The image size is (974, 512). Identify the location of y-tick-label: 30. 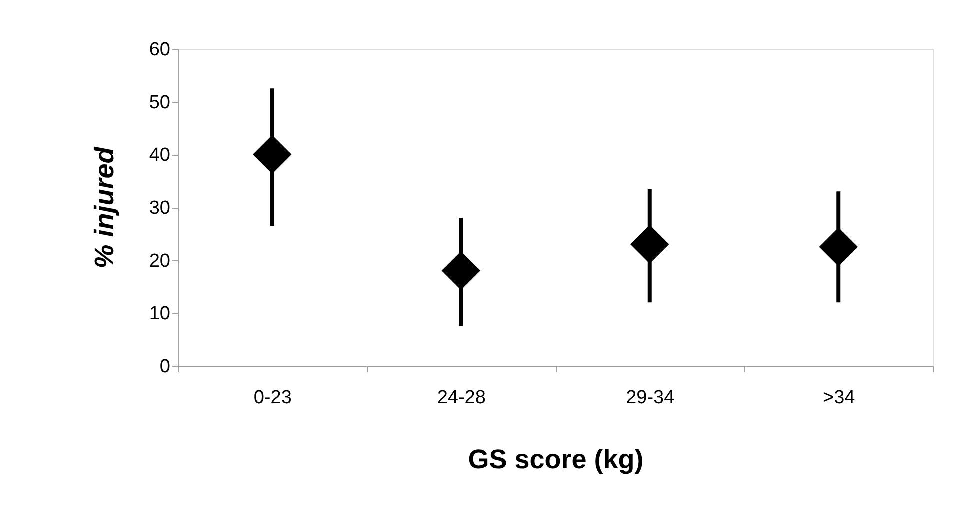
(159, 208).